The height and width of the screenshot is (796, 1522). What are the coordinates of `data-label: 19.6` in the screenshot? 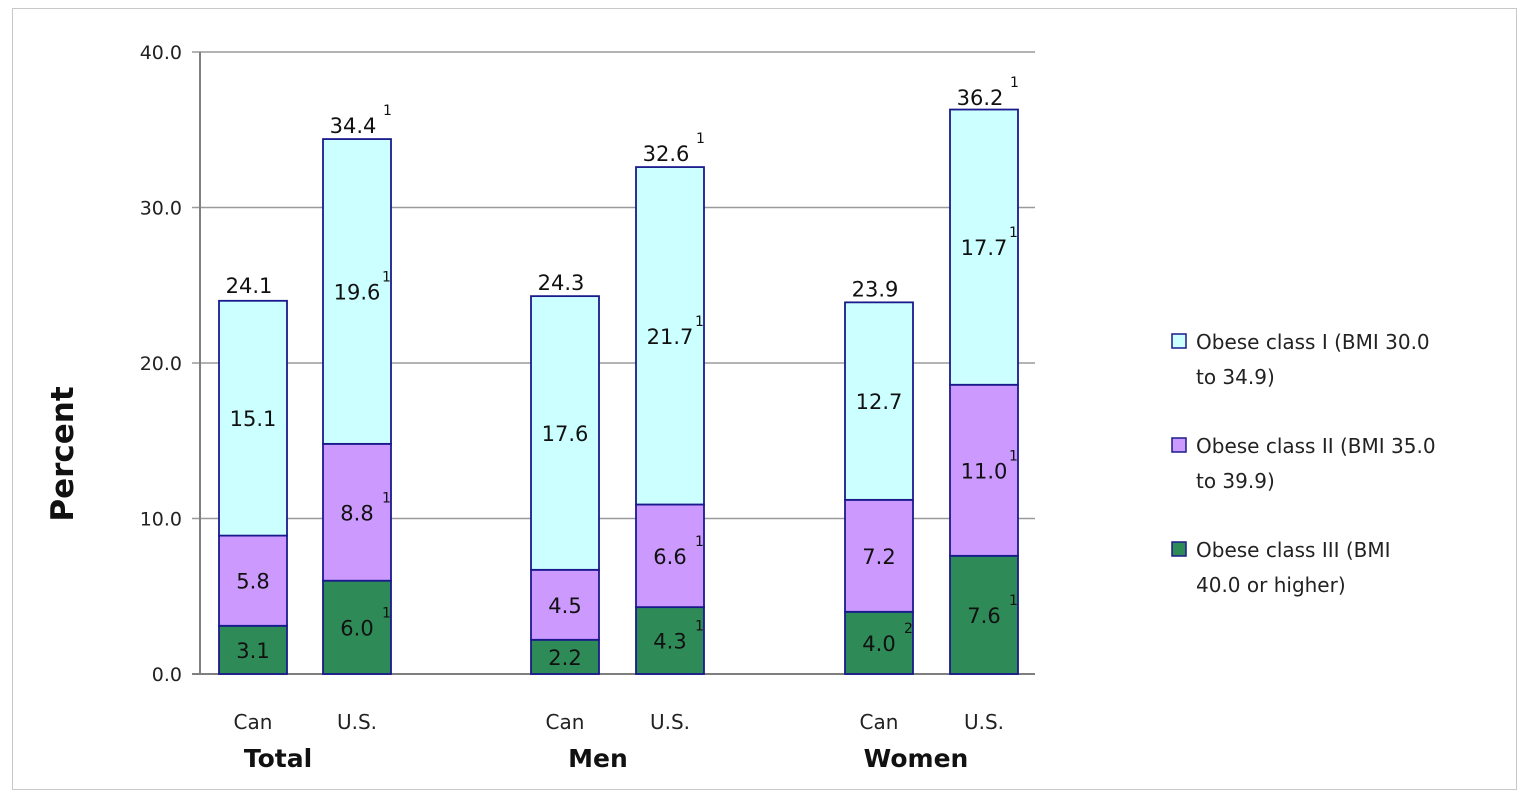 It's located at (357, 292).